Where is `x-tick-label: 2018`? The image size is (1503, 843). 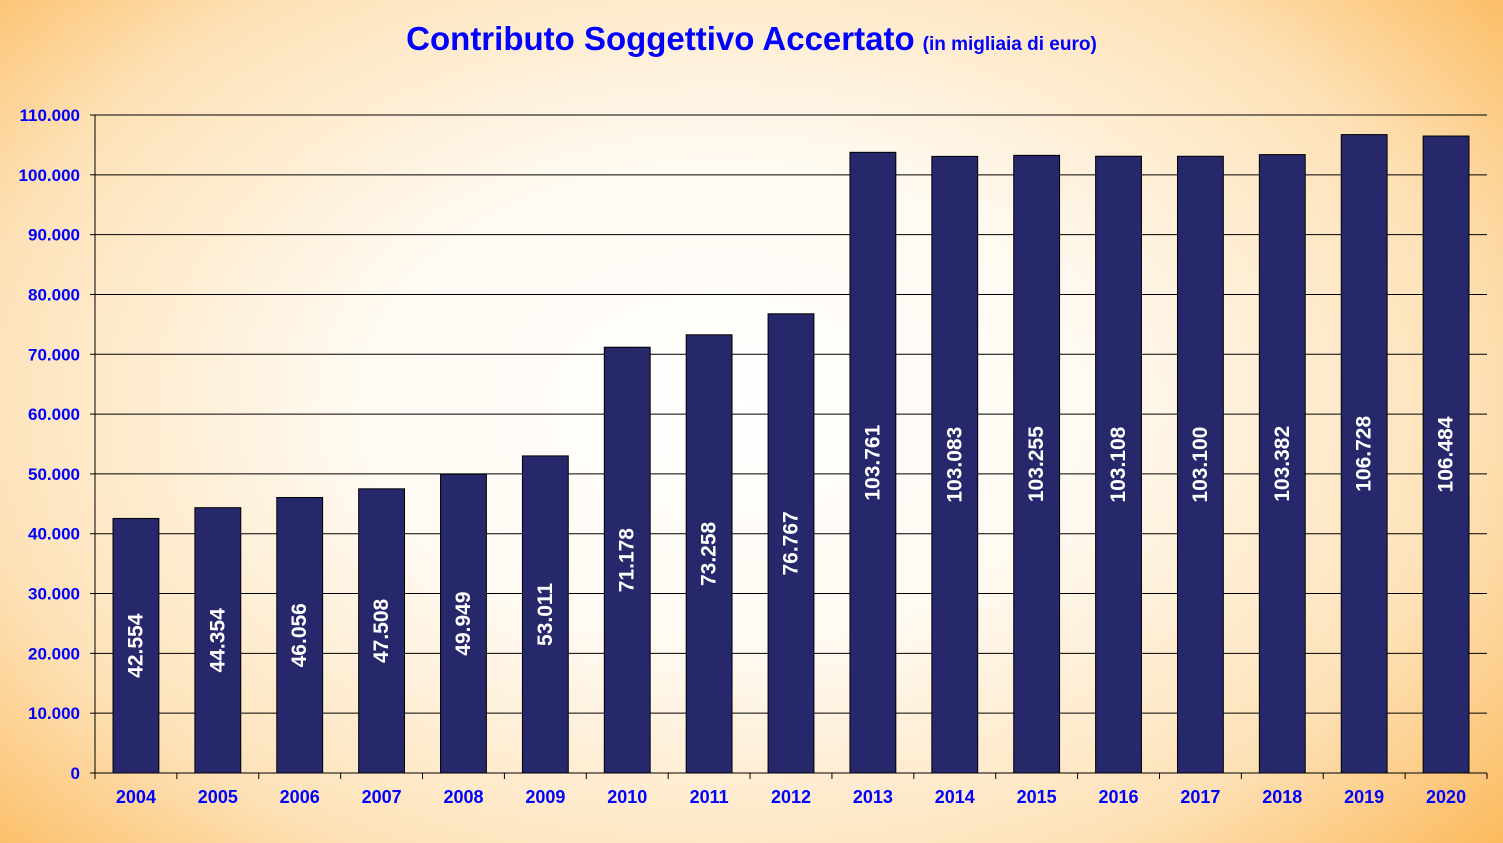 x-tick-label: 2018 is located at coordinates (1282, 797).